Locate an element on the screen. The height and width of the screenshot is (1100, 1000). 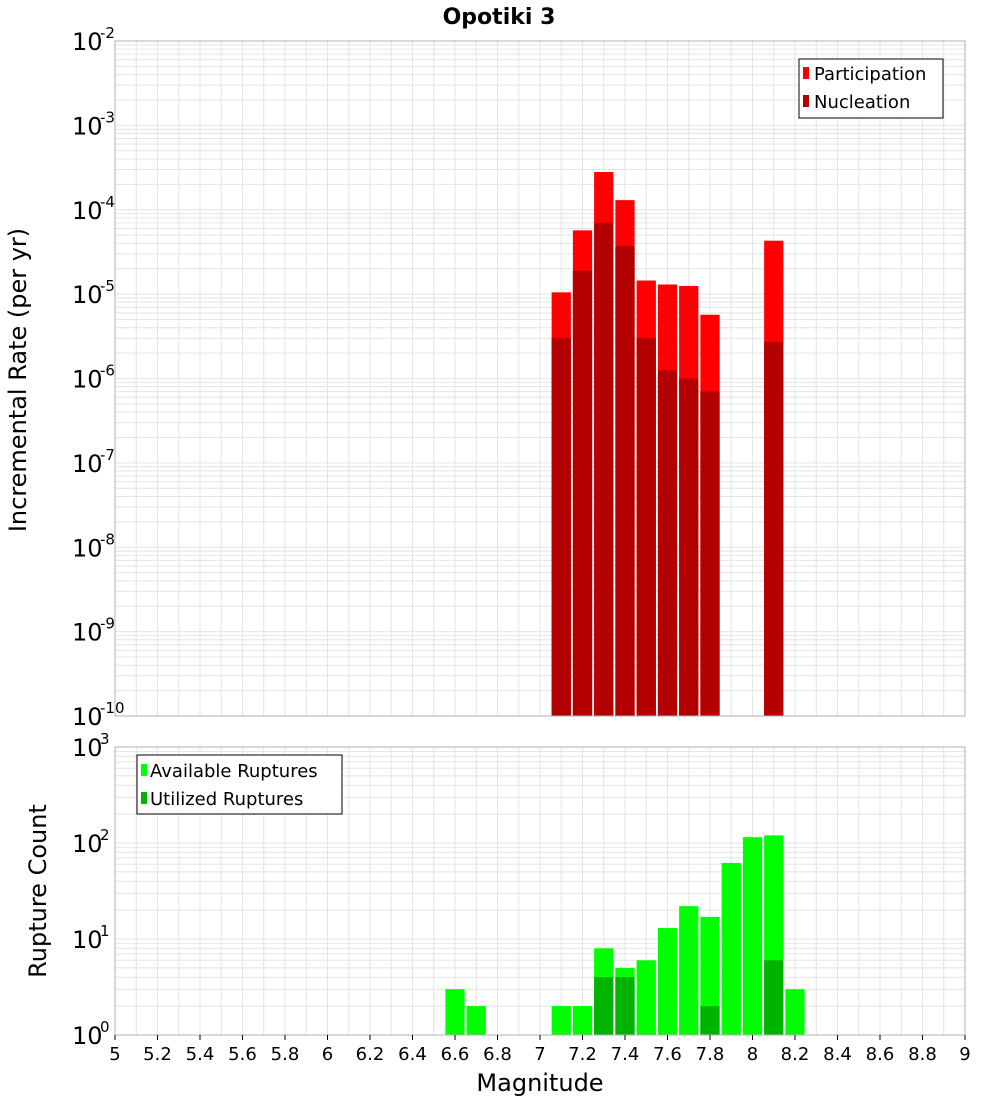
rate-y-tick-exponent: -10 is located at coordinates (112, 708).